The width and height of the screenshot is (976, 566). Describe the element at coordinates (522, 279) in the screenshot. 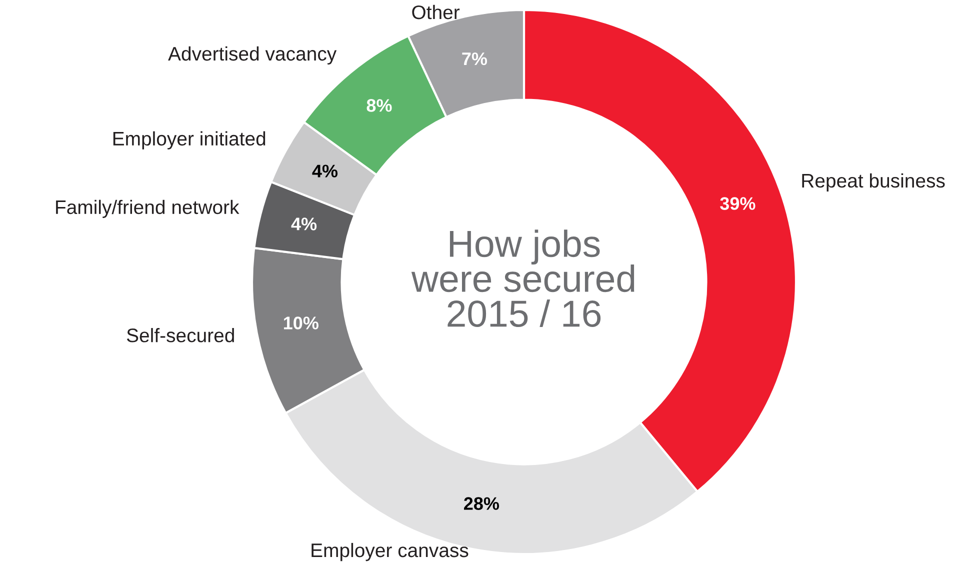

I see `text: How jobs were secured 2015 / 16` at that location.